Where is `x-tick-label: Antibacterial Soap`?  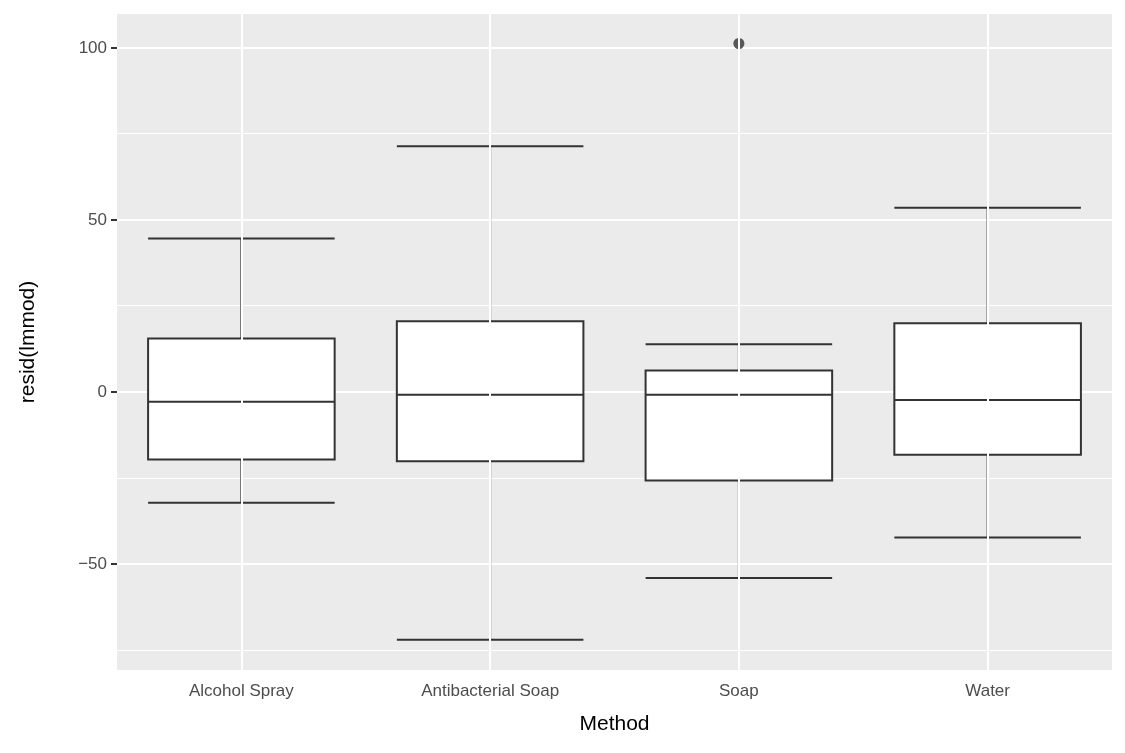
x-tick-label: Antibacterial Soap is located at coordinates (490, 690).